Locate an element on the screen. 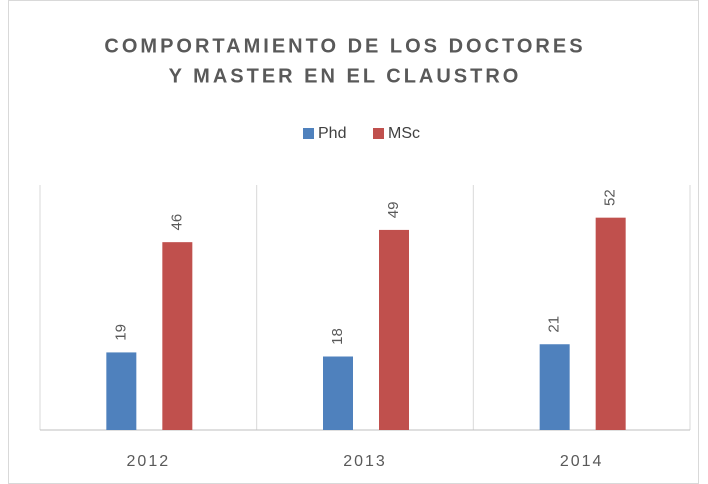  data-label: 46 is located at coordinates (176, 222).